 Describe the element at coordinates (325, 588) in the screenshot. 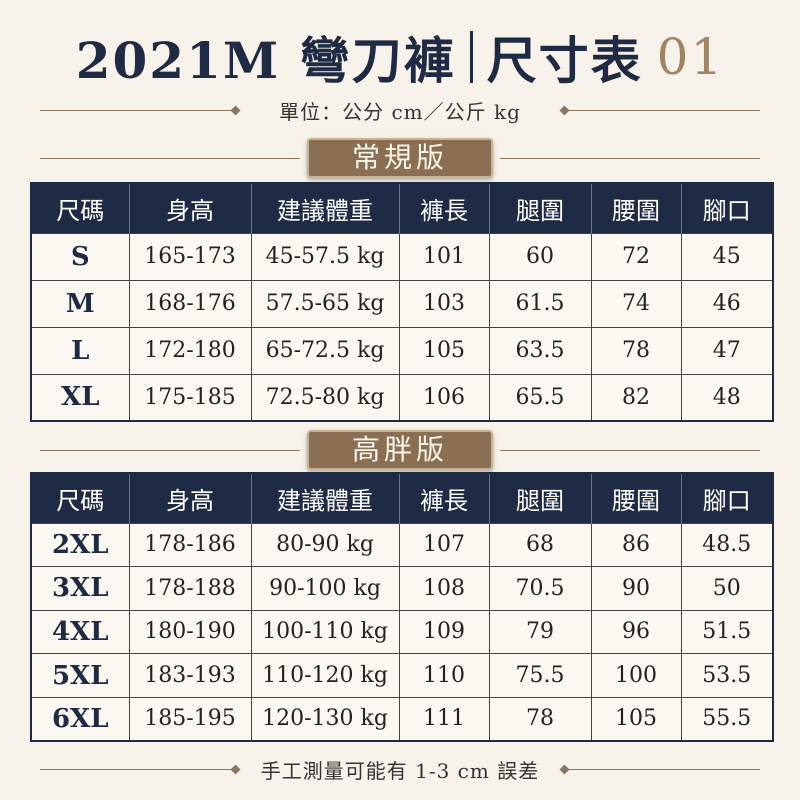

I see `table-cell: 90-100 kg` at that location.